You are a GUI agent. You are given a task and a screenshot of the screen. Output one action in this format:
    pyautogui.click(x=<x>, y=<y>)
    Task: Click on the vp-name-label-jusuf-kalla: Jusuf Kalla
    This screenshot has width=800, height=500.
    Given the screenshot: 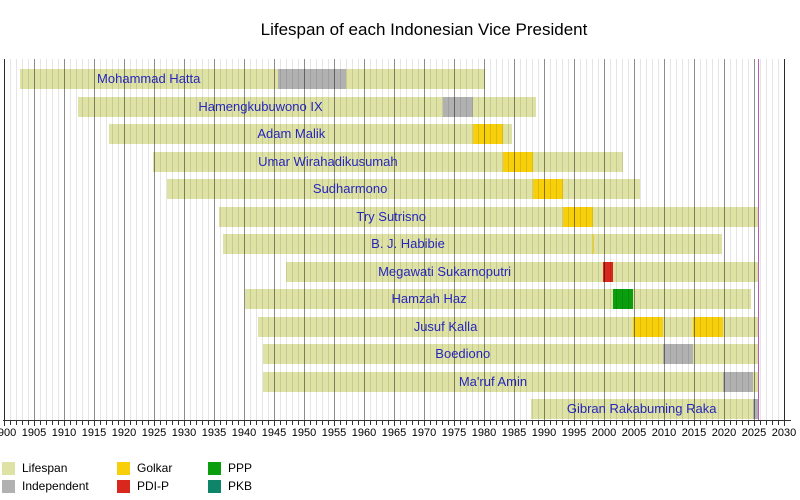 What is the action you would take?
    pyautogui.click(x=445, y=326)
    